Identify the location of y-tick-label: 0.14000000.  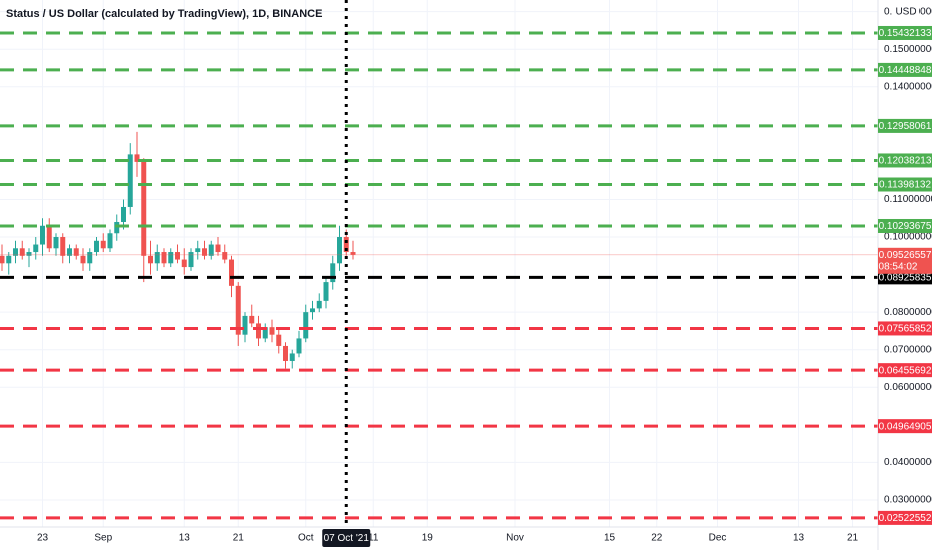
(908, 86).